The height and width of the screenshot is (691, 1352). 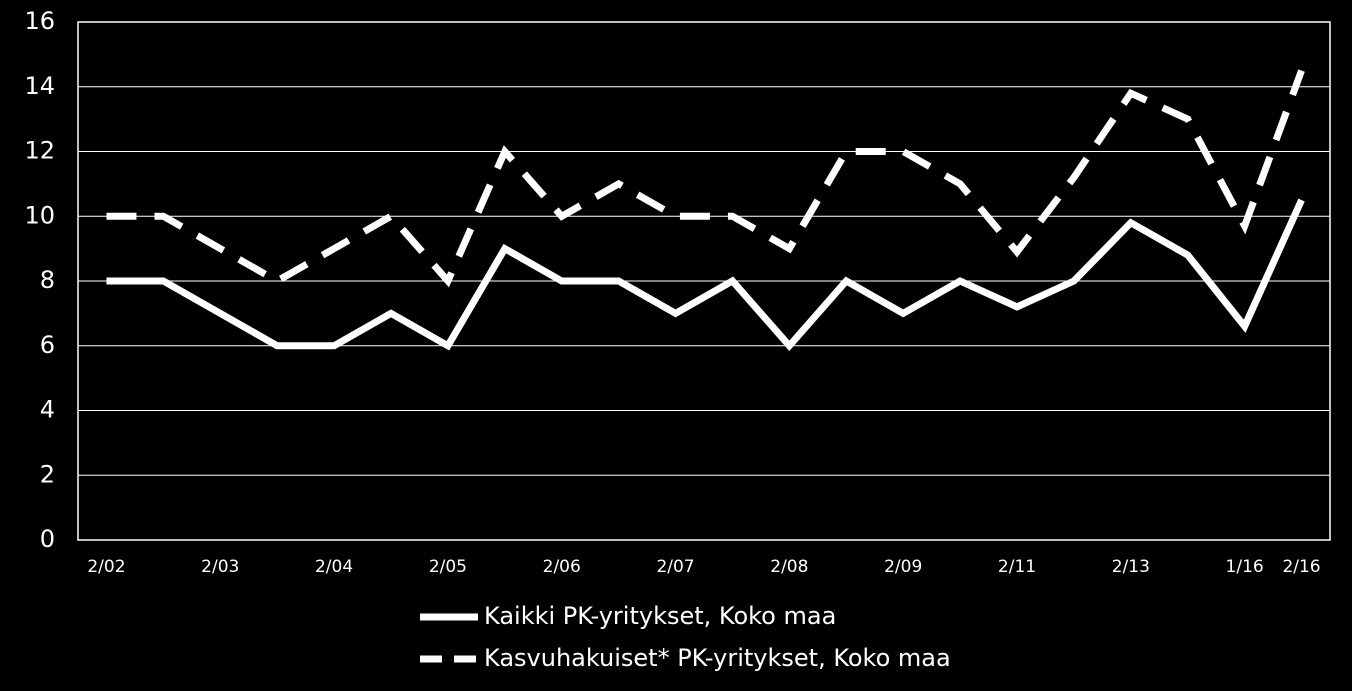 What do you see at coordinates (1301, 567) in the screenshot?
I see `x-tick-label: 2/16` at bounding box center [1301, 567].